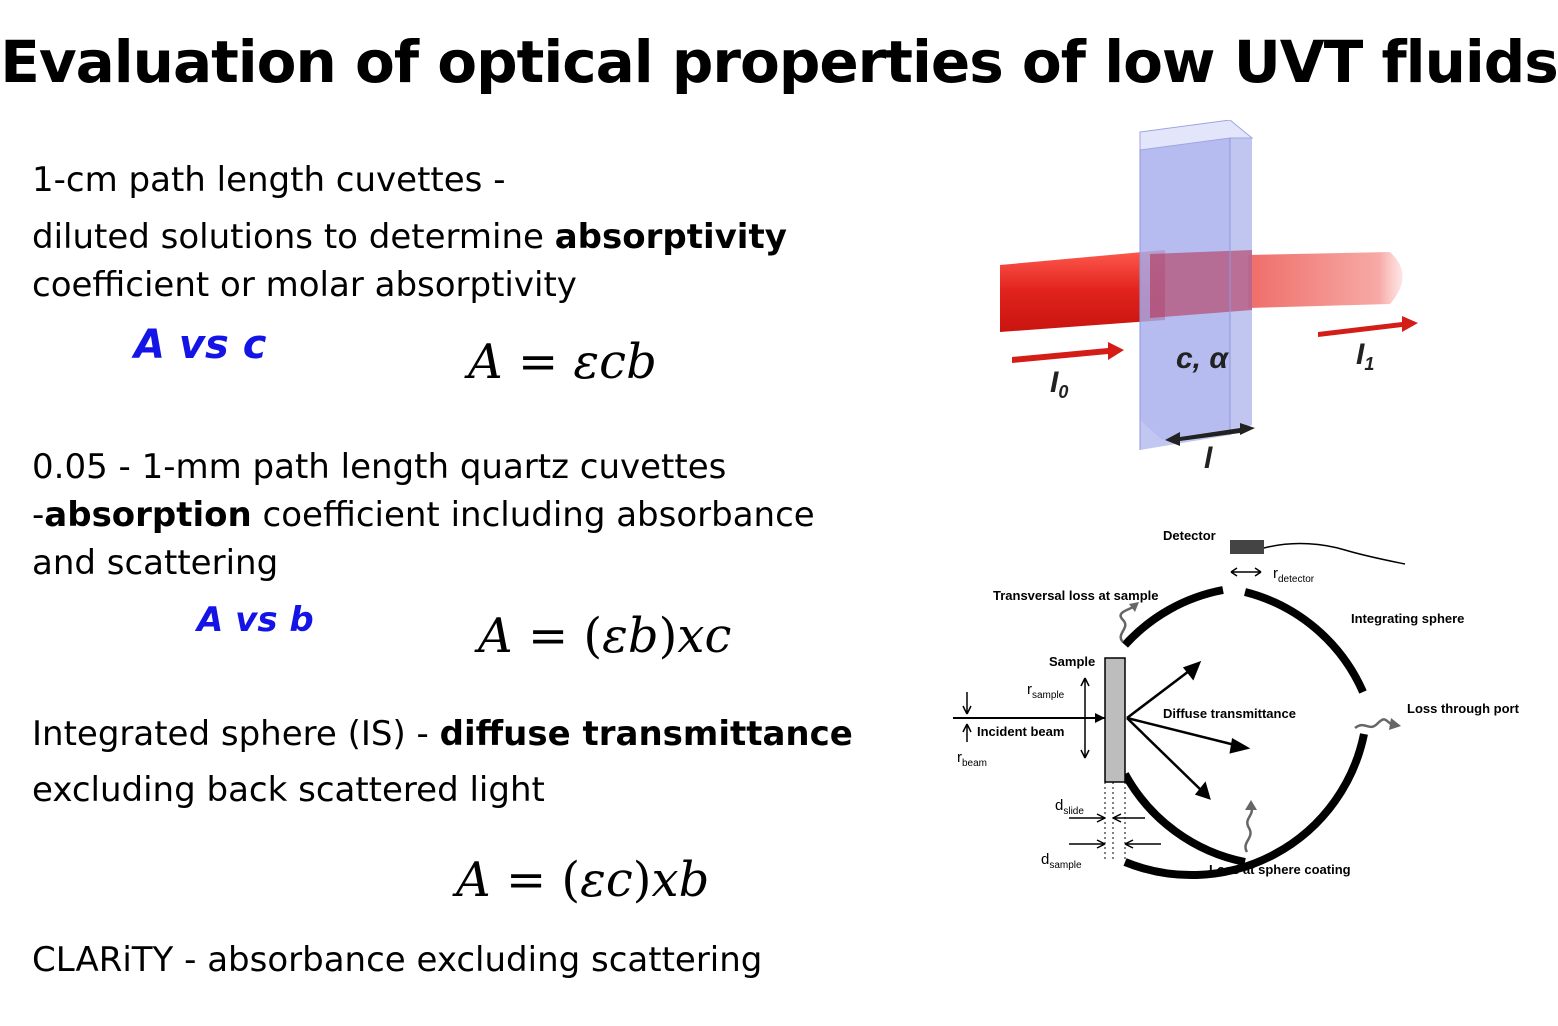 The height and width of the screenshot is (1026, 1558). Describe the element at coordinates (642, 880) in the screenshot. I see `eq3-paren-close: )` at that location.